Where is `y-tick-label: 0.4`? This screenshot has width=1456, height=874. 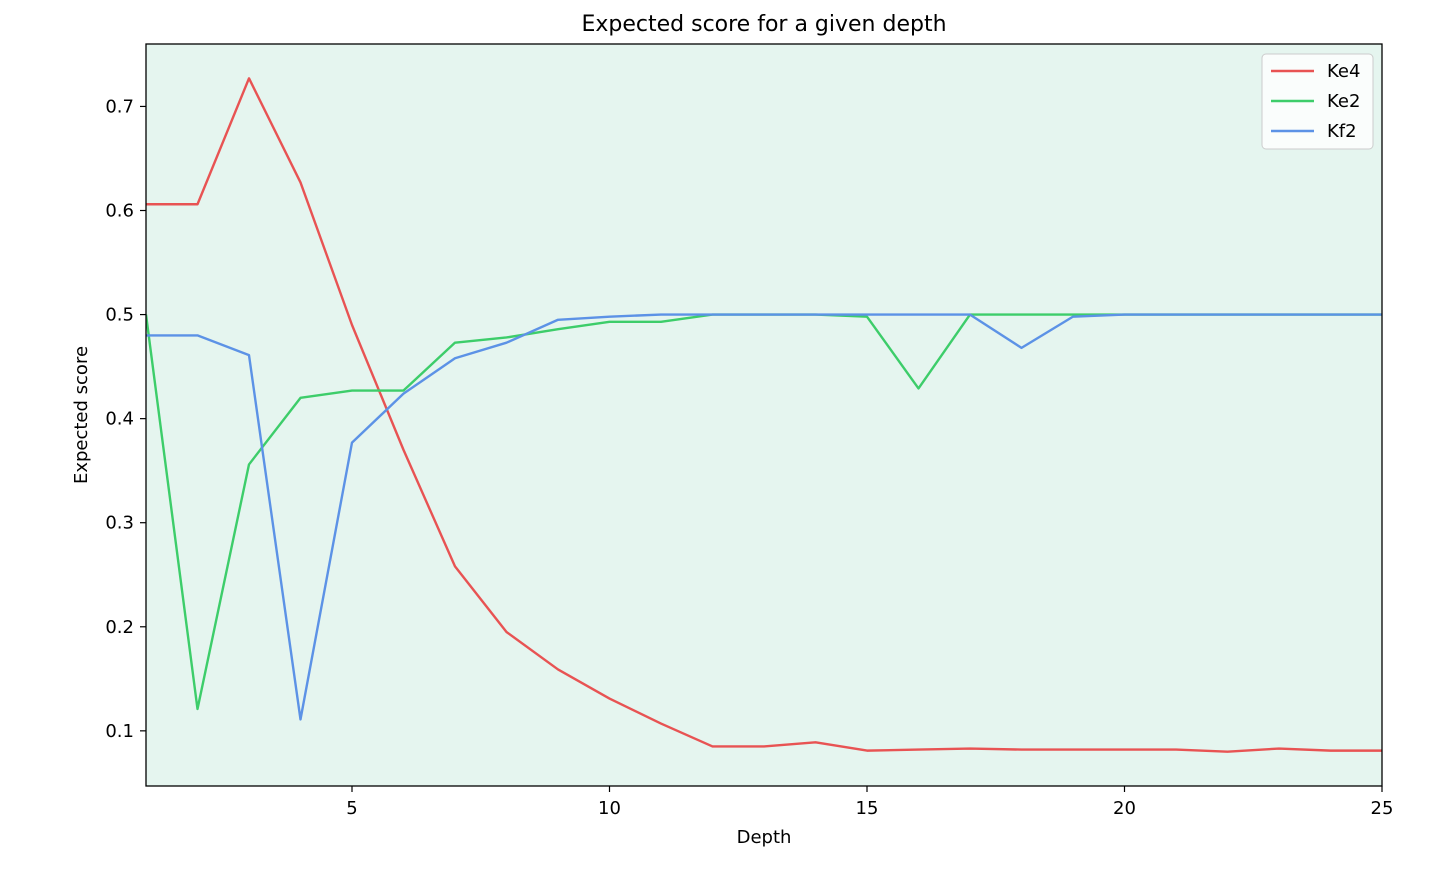 y-tick-label: 0.4 is located at coordinates (119, 419).